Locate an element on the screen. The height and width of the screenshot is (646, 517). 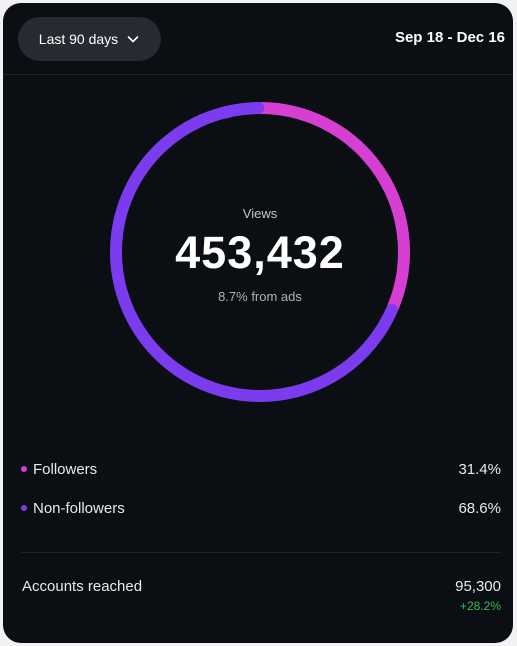
accounts-reached-value: 95,300 is located at coordinates (478, 586).